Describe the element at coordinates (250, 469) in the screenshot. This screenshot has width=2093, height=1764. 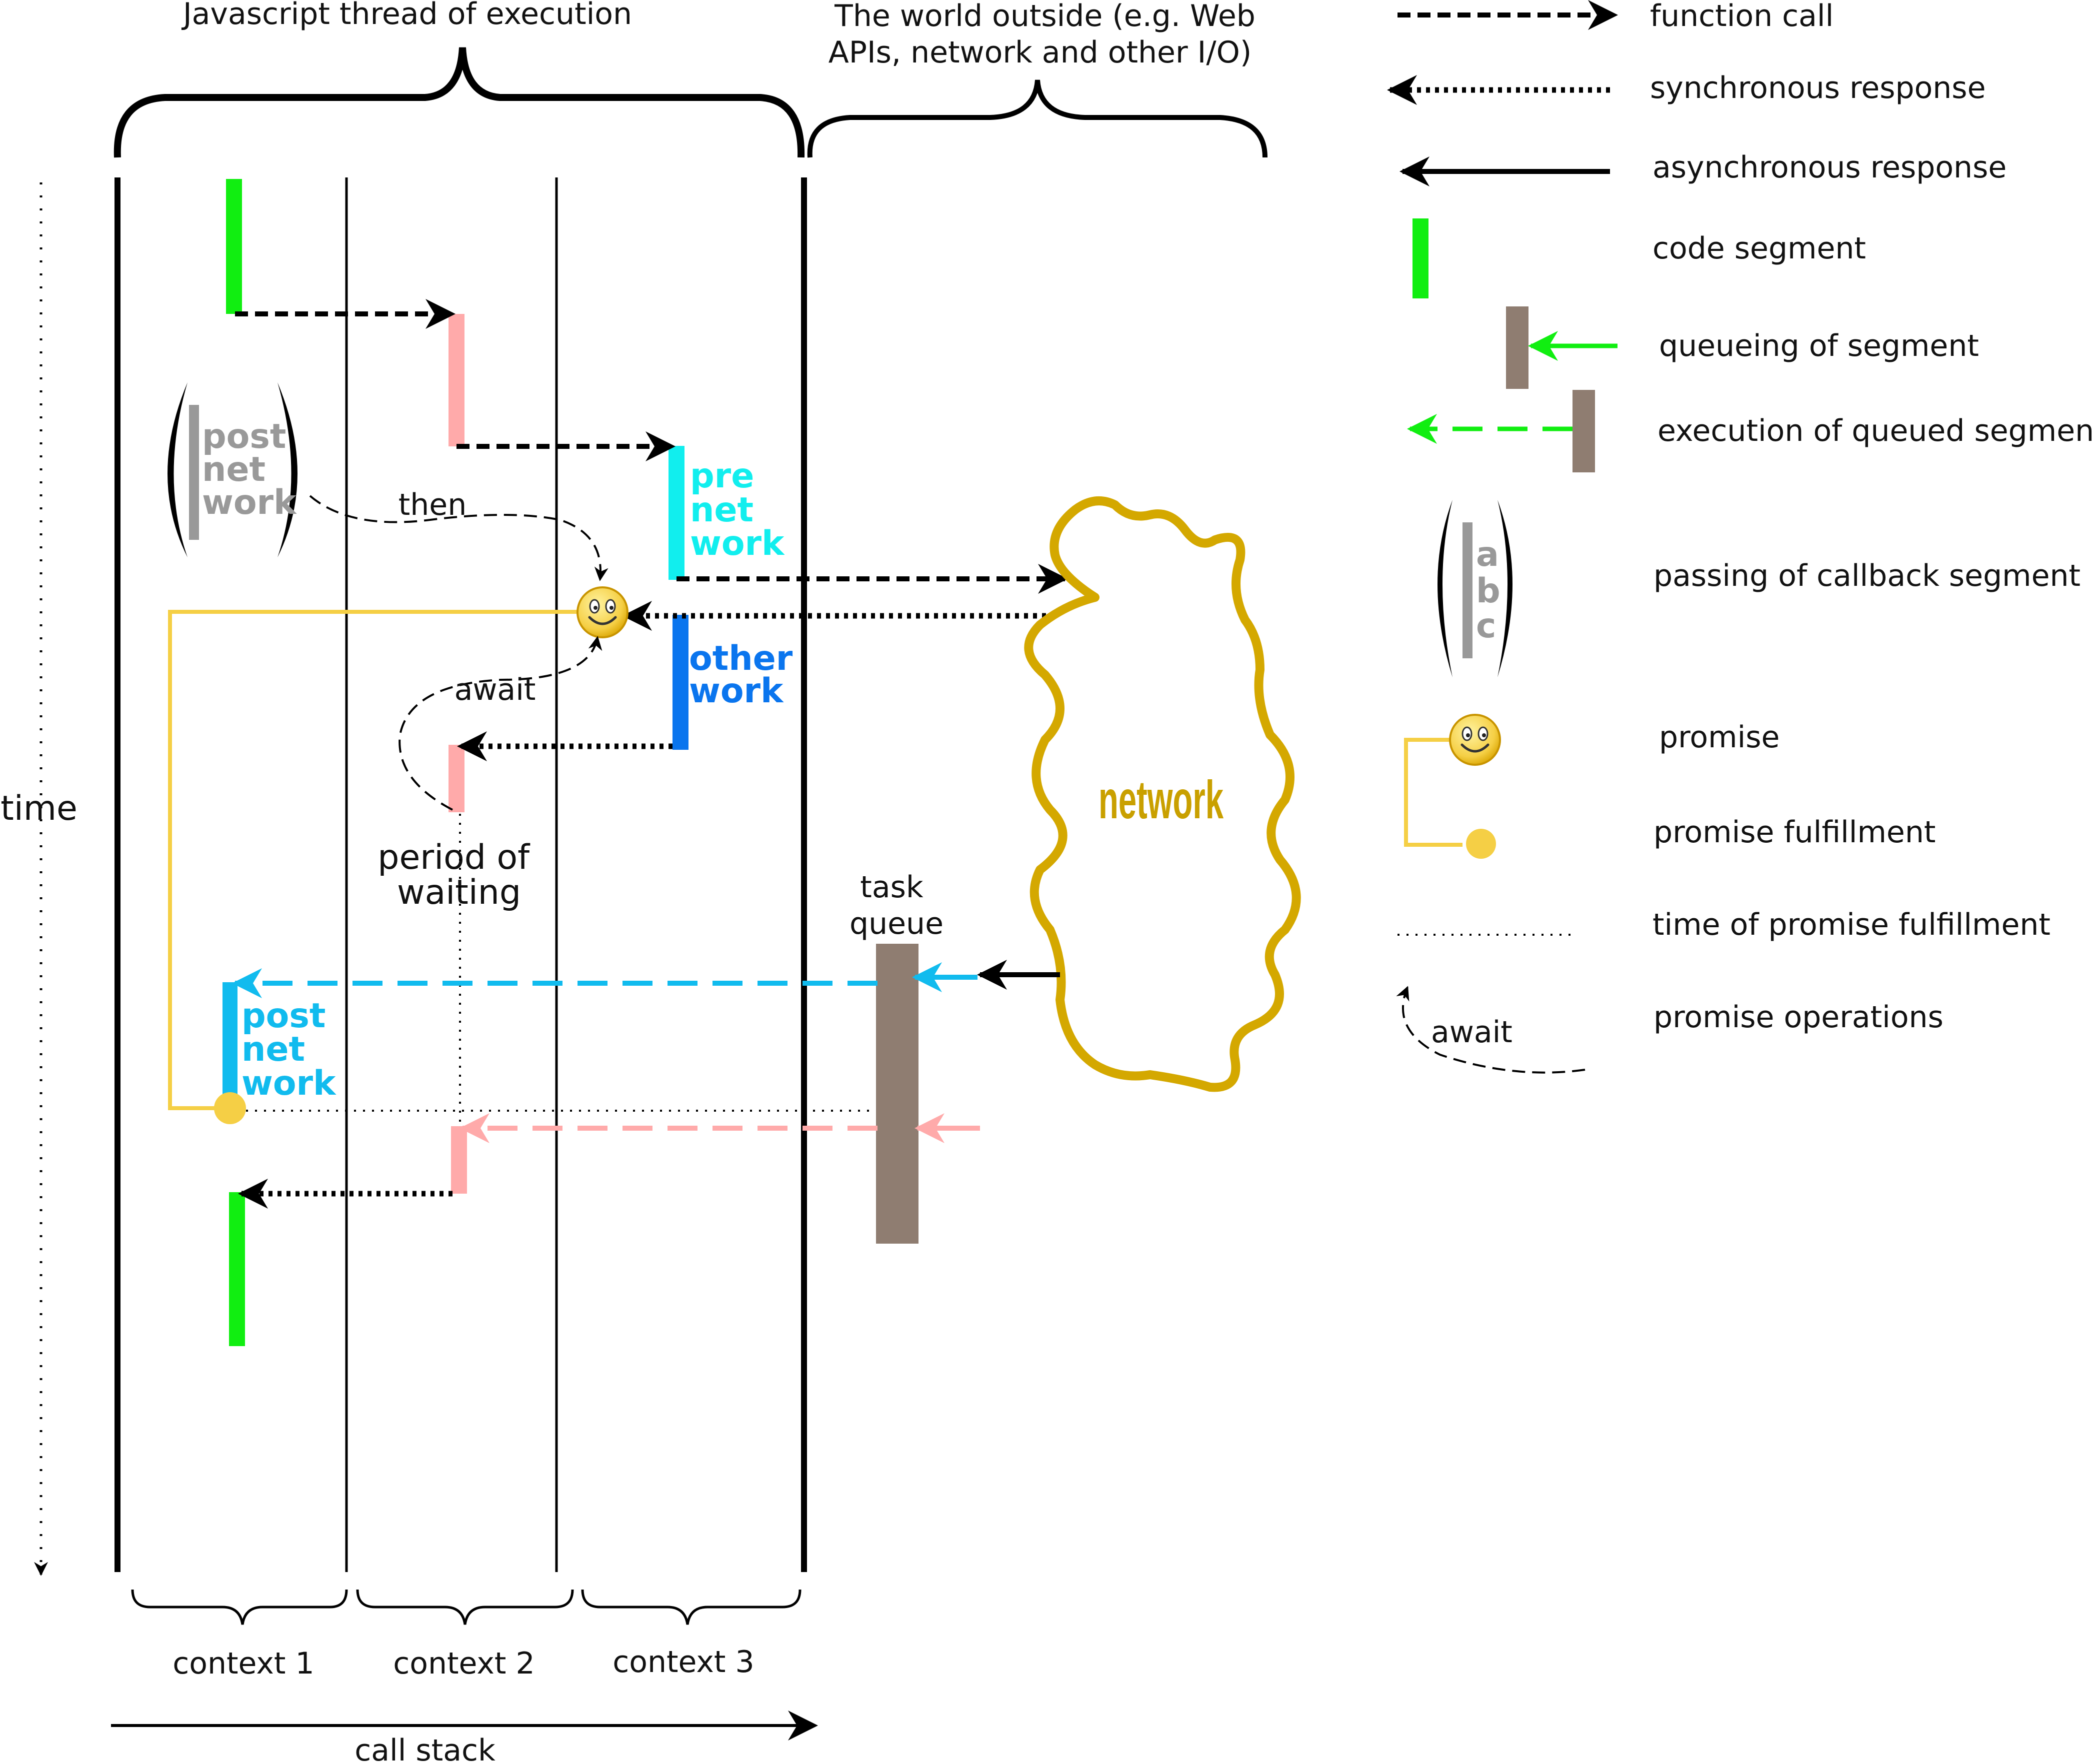
I see `svg-text: post net work` at that location.